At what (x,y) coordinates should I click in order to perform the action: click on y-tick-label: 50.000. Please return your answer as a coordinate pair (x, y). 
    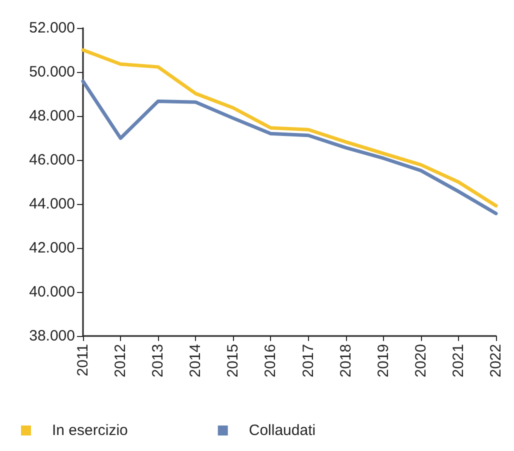
    Looking at the image, I should click on (52, 72).